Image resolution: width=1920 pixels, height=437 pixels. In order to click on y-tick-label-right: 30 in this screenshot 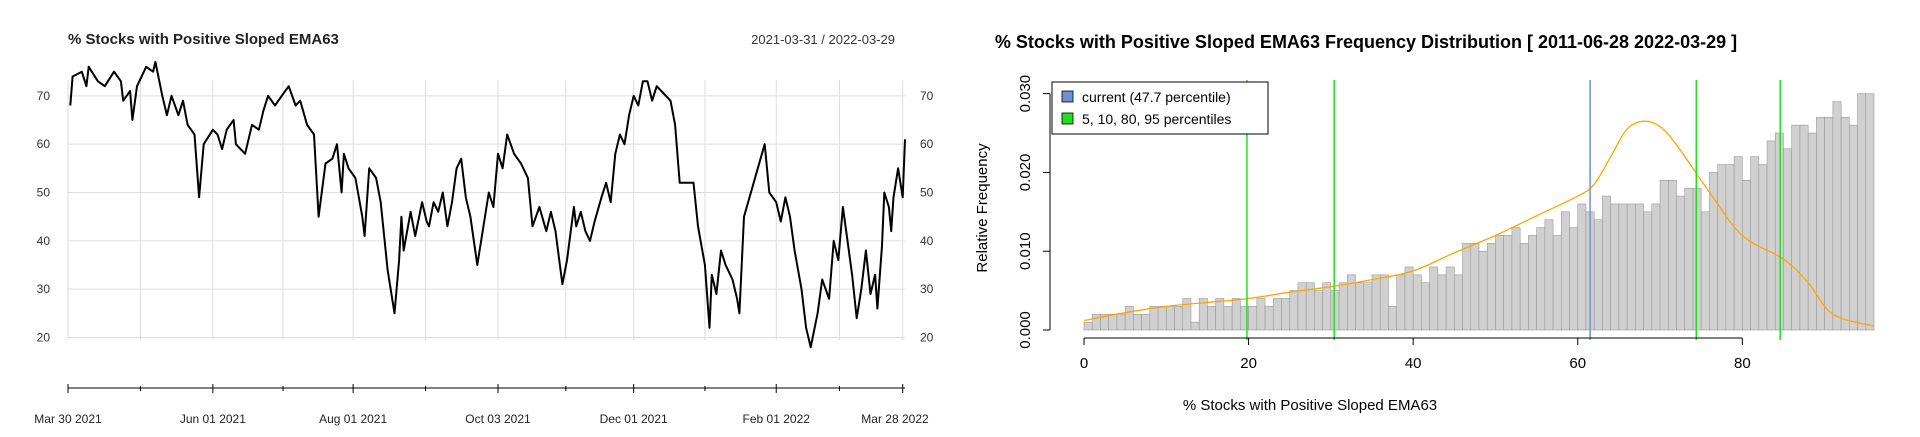, I will do `click(927, 289)`.